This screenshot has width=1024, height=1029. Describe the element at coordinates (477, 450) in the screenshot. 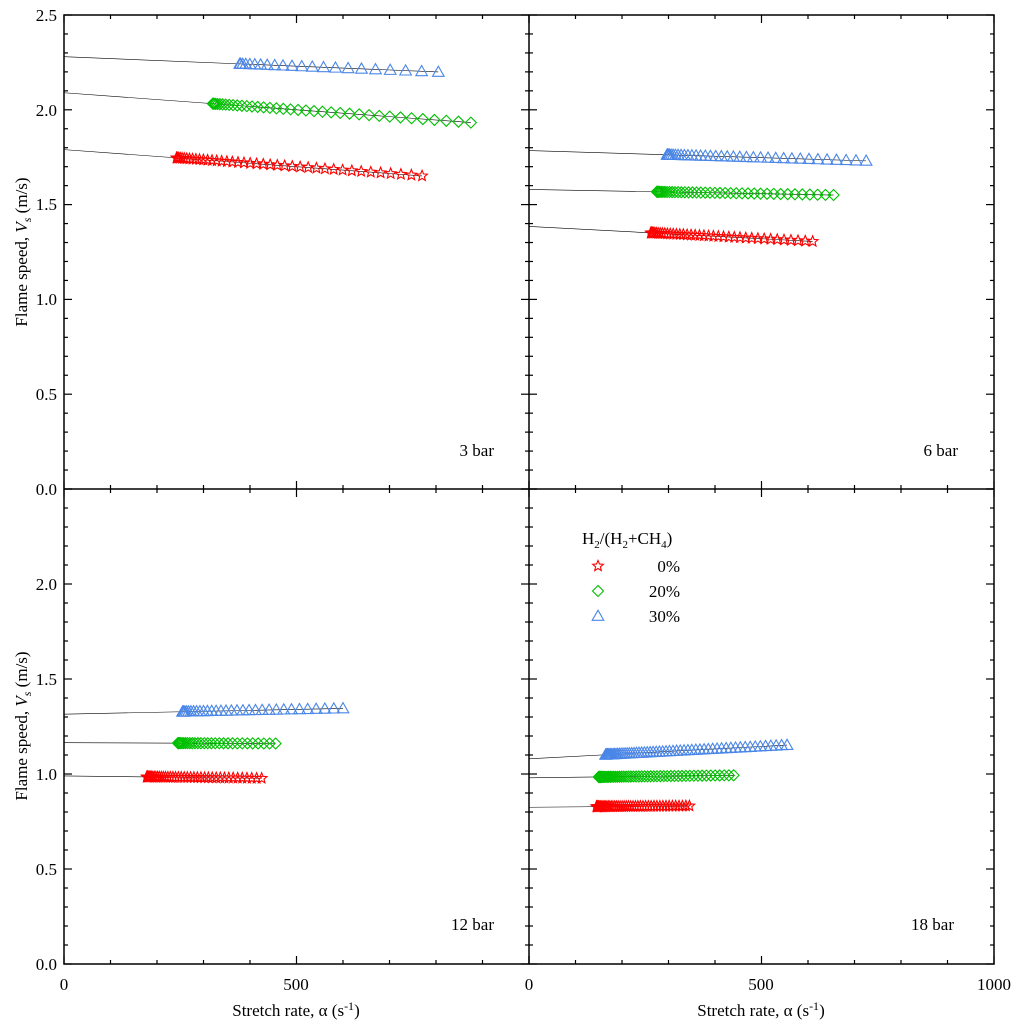

I see `panel-label-3-bar: 3 bar` at that location.